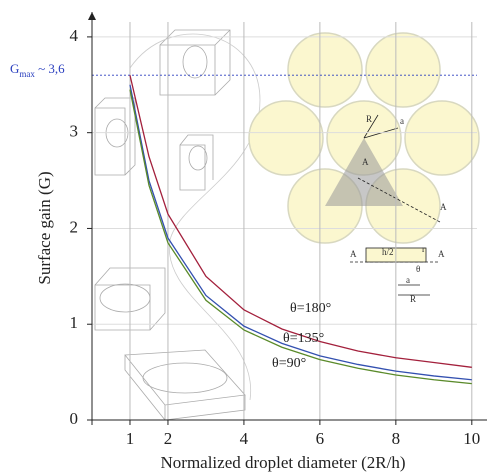  What do you see at coordinates (74, 35) in the screenshot?
I see `y-tick-label: 4` at bounding box center [74, 35].